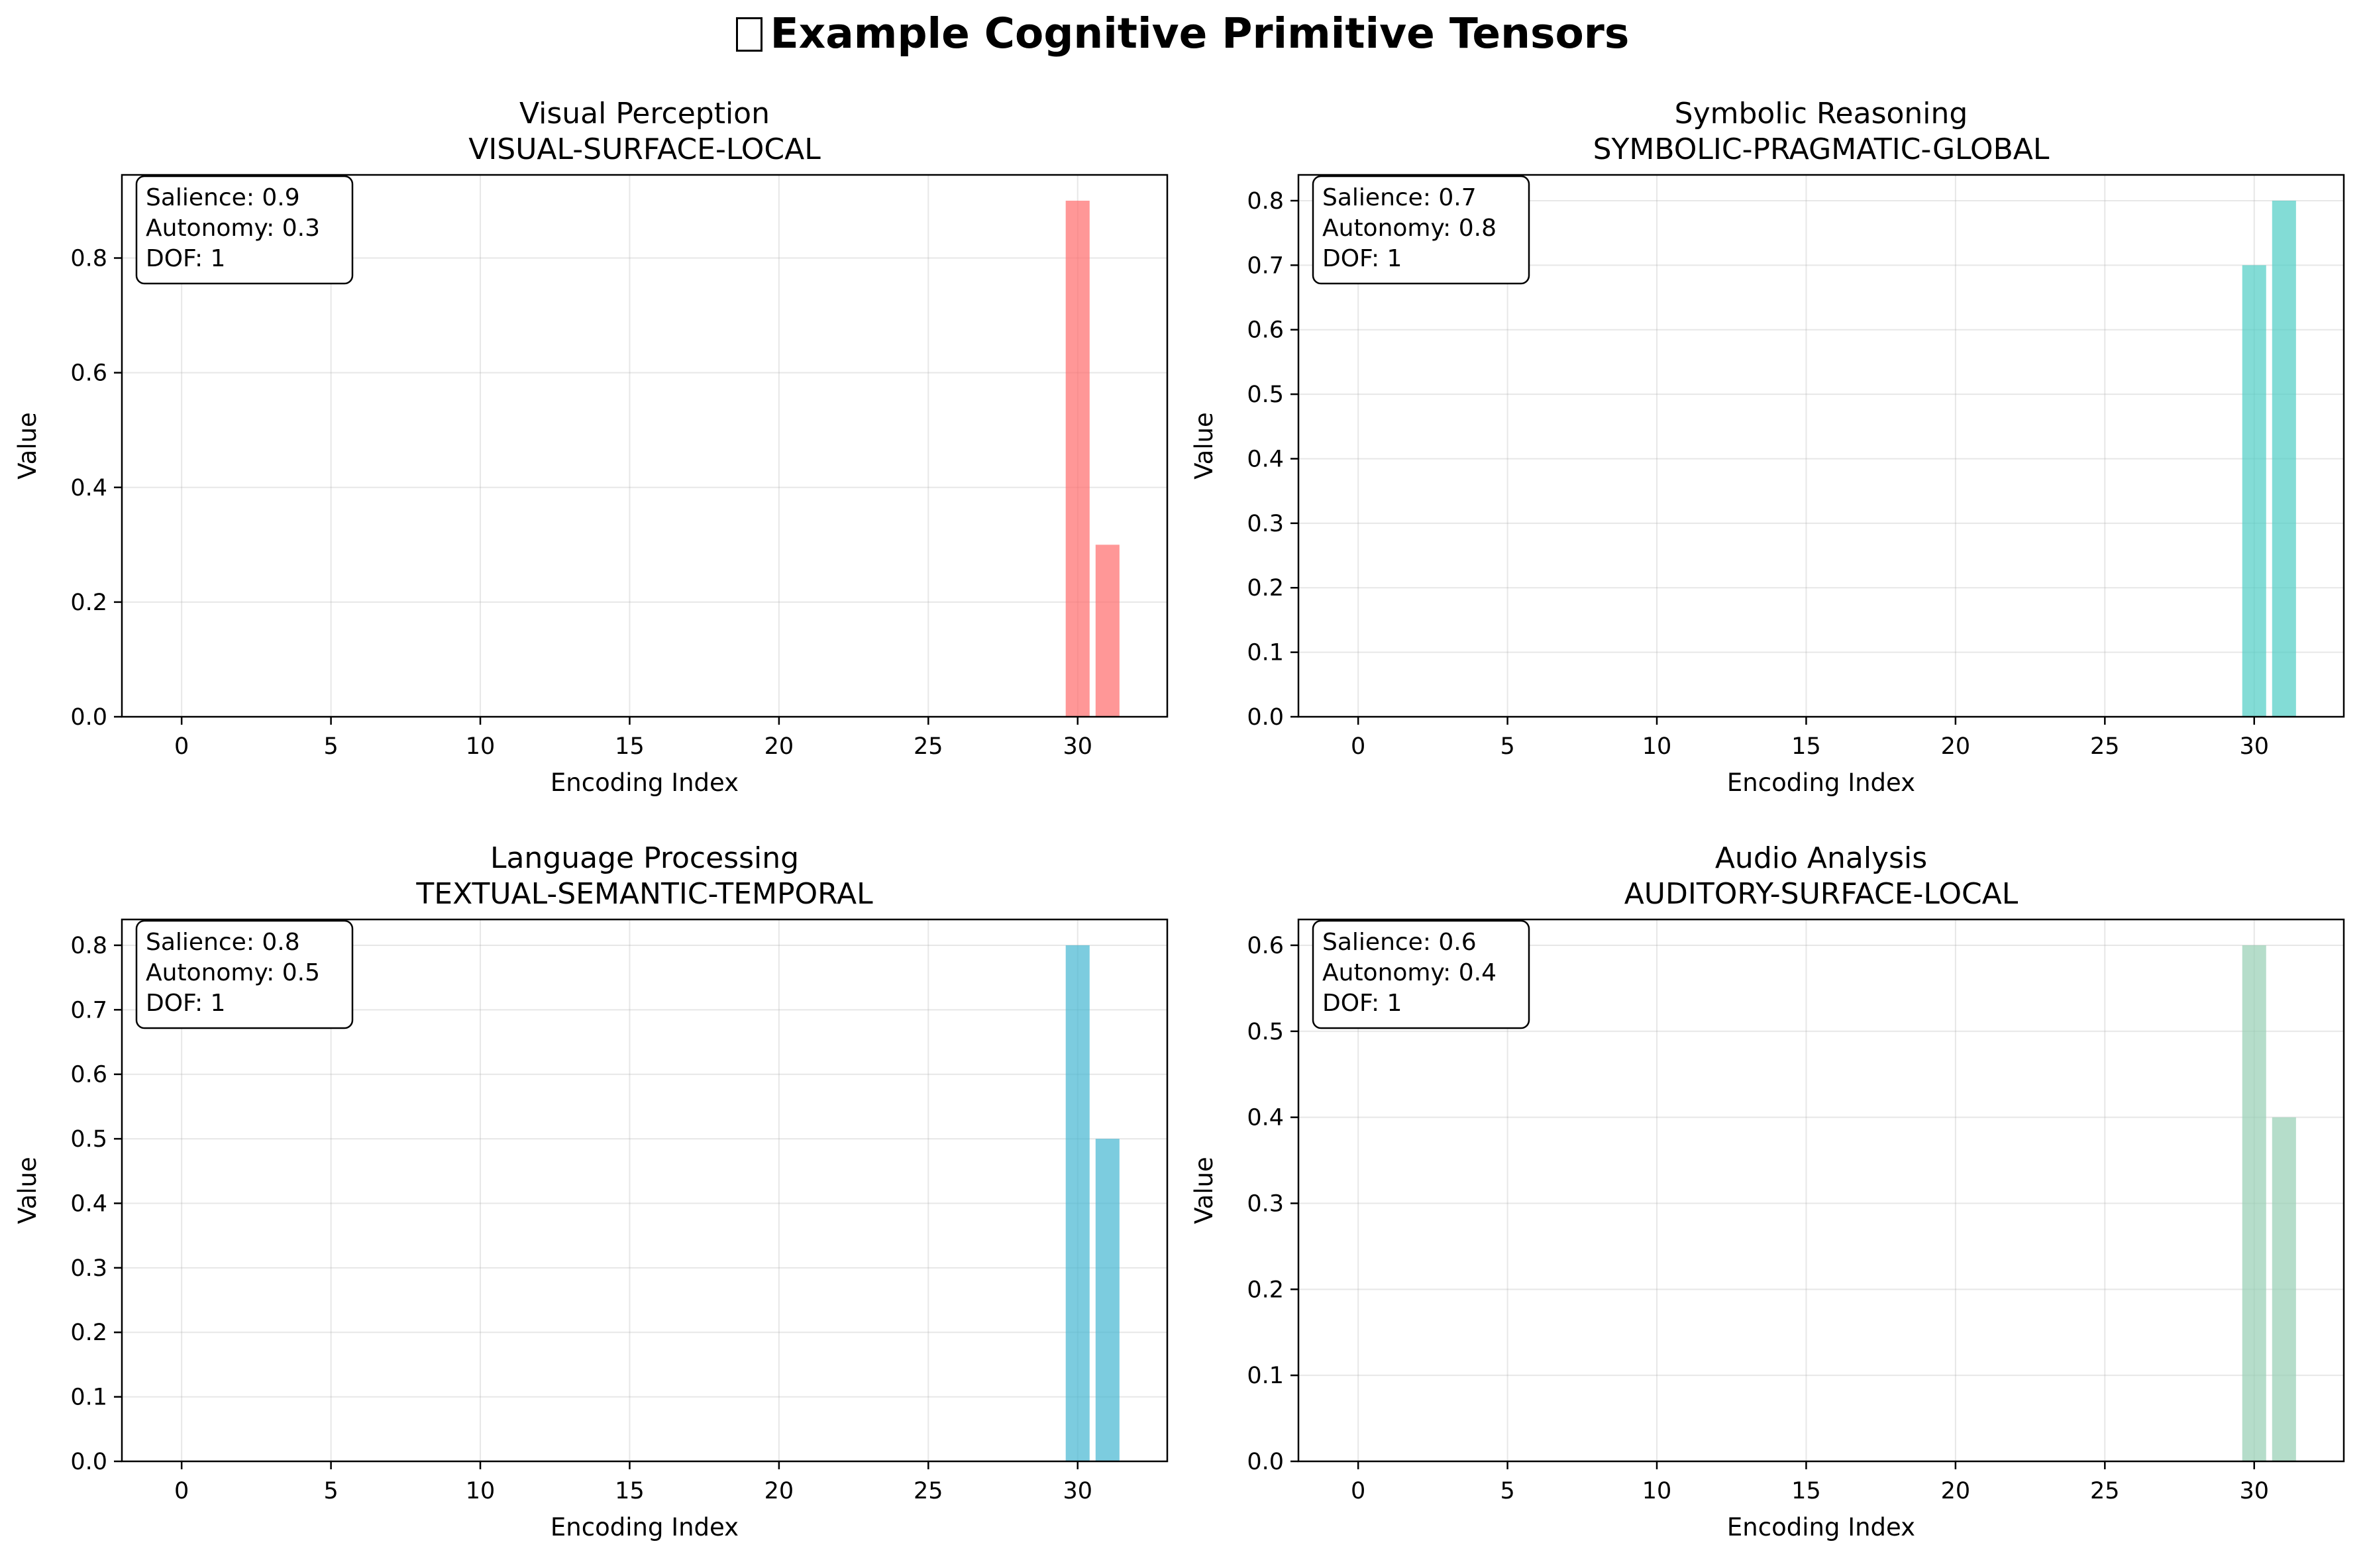 This screenshot has height=1568, width=2365. I want to click on chart-title: Visual Perception, so click(644, 114).